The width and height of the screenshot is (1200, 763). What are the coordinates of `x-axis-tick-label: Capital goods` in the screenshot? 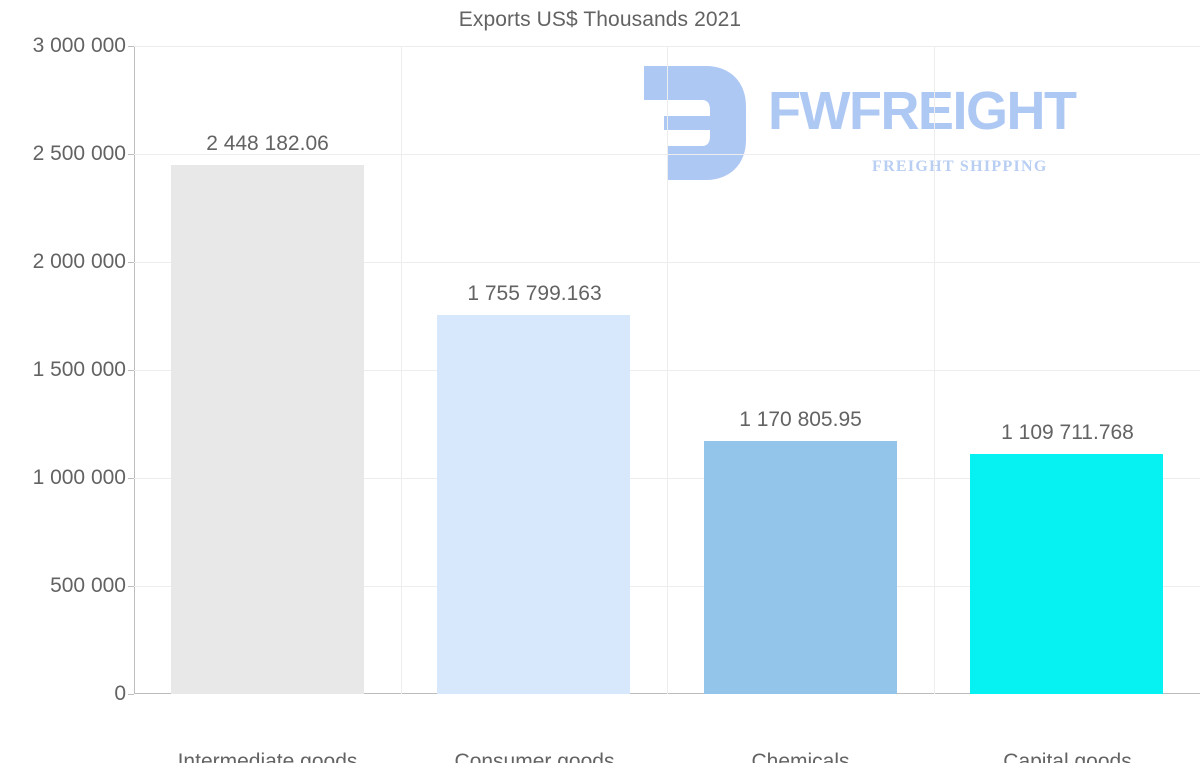 It's located at (1067, 756).